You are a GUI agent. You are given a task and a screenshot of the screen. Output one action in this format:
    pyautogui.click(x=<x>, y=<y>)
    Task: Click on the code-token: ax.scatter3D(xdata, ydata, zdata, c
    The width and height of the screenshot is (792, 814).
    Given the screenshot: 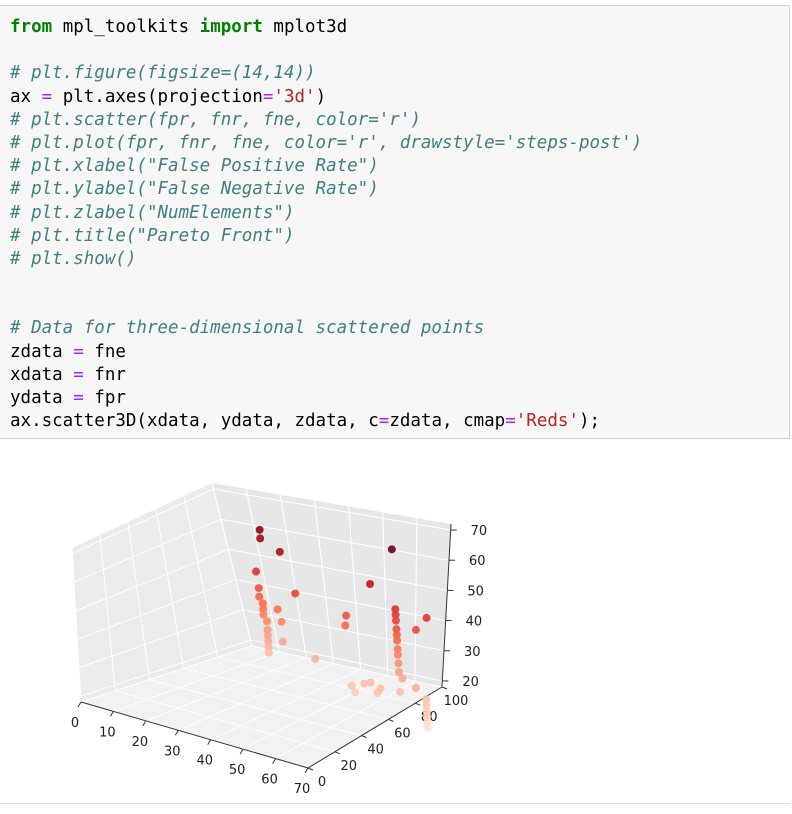 What is the action you would take?
    pyautogui.click(x=194, y=421)
    